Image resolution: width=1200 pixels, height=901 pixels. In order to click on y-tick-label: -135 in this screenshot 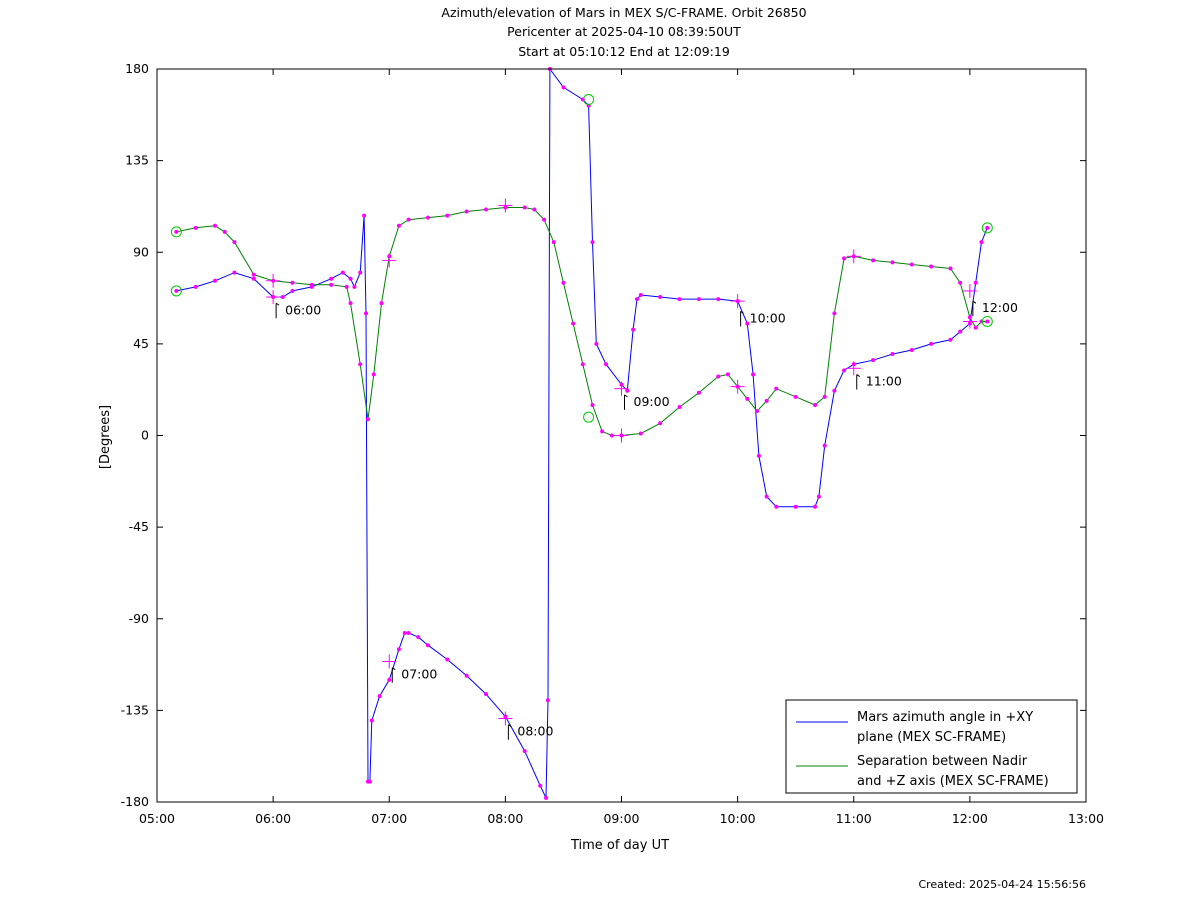, I will do `click(135, 709)`.